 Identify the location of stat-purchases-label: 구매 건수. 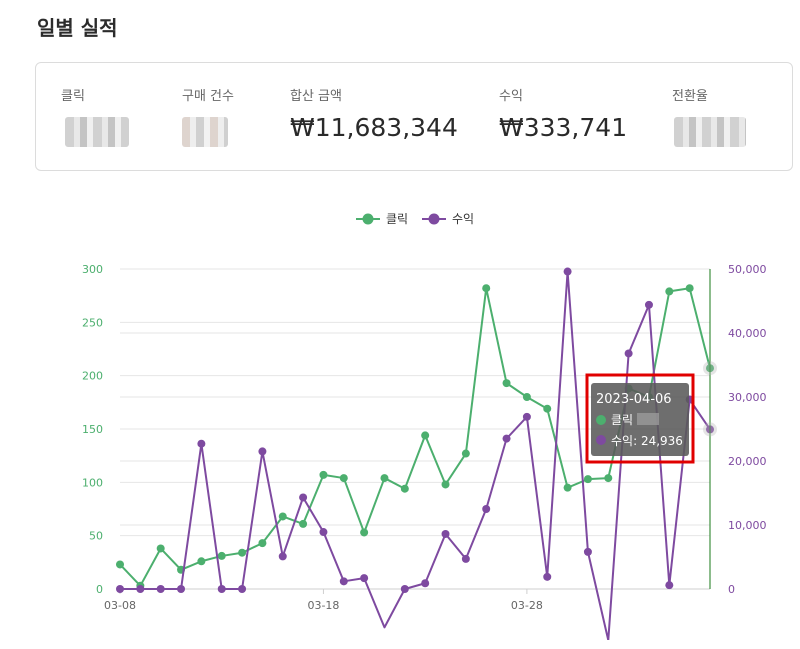
(208, 96).